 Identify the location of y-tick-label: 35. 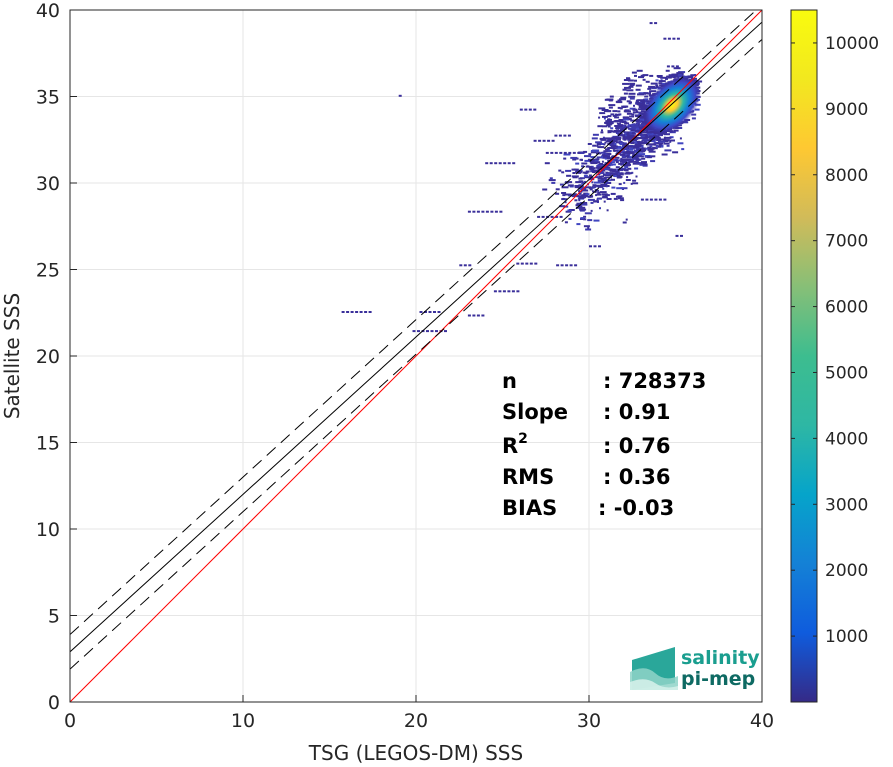
(48, 98).